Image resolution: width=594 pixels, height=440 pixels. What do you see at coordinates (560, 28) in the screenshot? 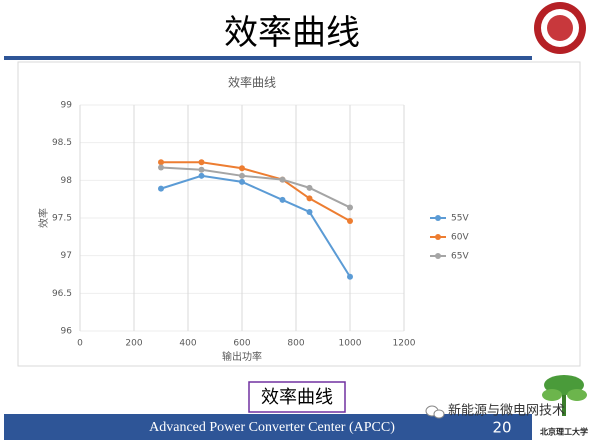
I see `logo` at bounding box center [560, 28].